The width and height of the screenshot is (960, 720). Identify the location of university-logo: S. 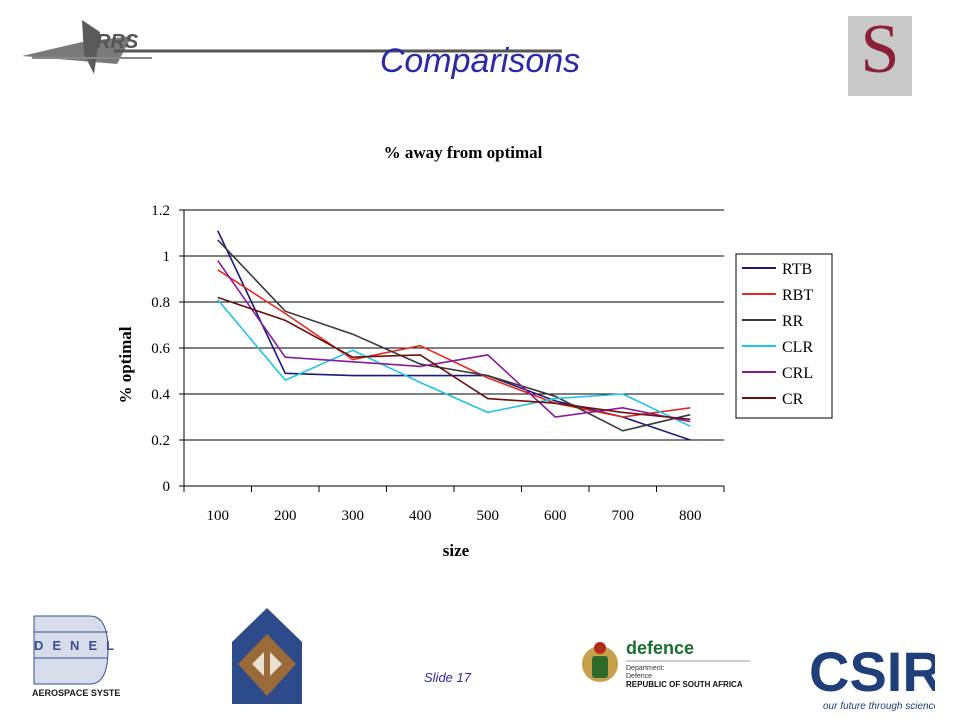
(880, 53).